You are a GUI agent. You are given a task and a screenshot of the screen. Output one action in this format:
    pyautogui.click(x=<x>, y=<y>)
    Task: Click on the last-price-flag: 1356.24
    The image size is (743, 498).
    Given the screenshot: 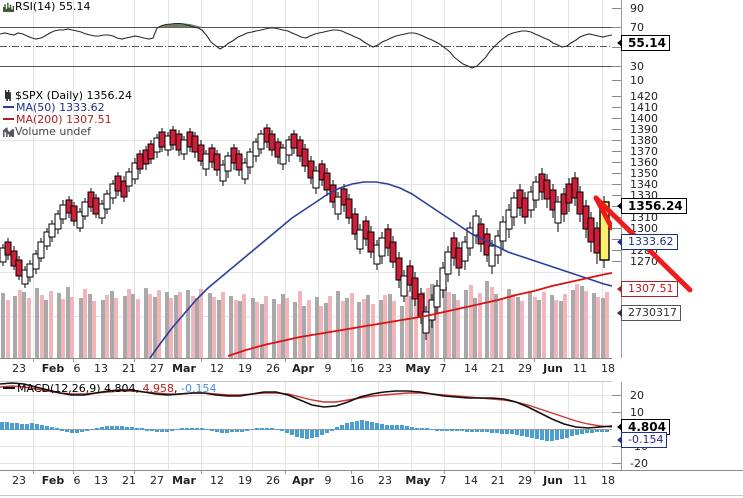 What is the action you would take?
    pyautogui.click(x=652, y=206)
    